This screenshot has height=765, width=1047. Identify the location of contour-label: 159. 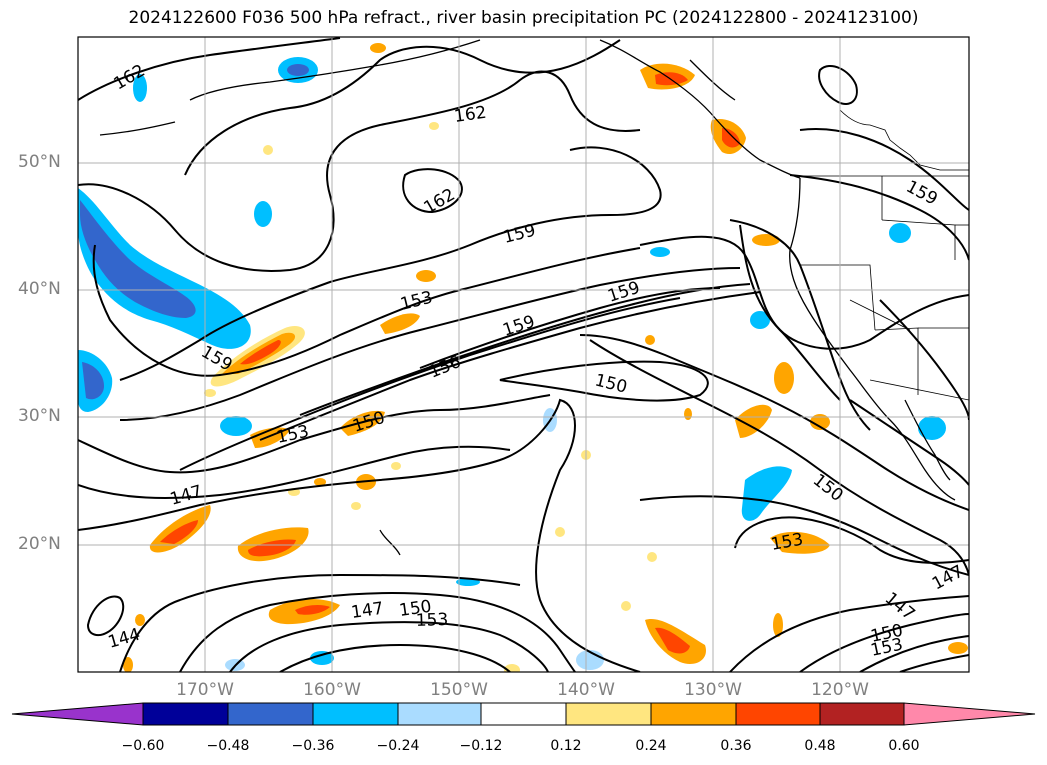
(519, 234).